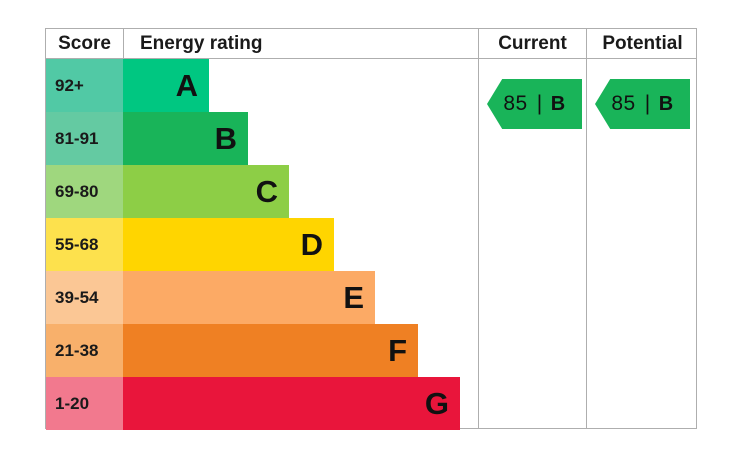 The width and height of the screenshot is (748, 464). I want to click on column-header-energy-rating: Energy rating, so click(300, 44).